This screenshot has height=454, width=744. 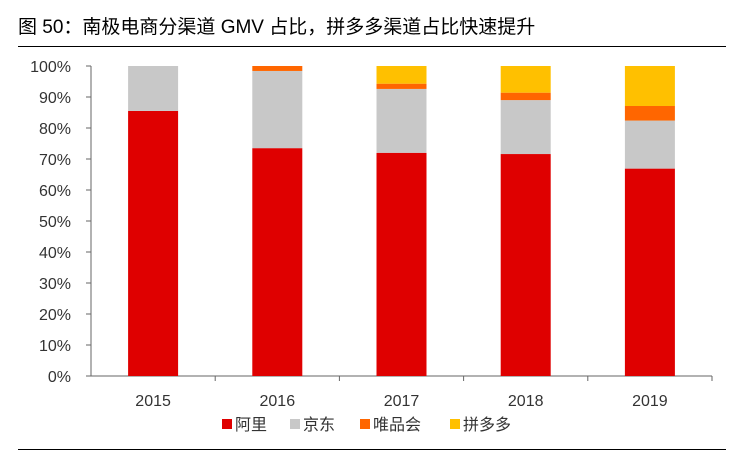 What do you see at coordinates (55, 98) in the screenshot?
I see `y-tick-label: 90%` at bounding box center [55, 98].